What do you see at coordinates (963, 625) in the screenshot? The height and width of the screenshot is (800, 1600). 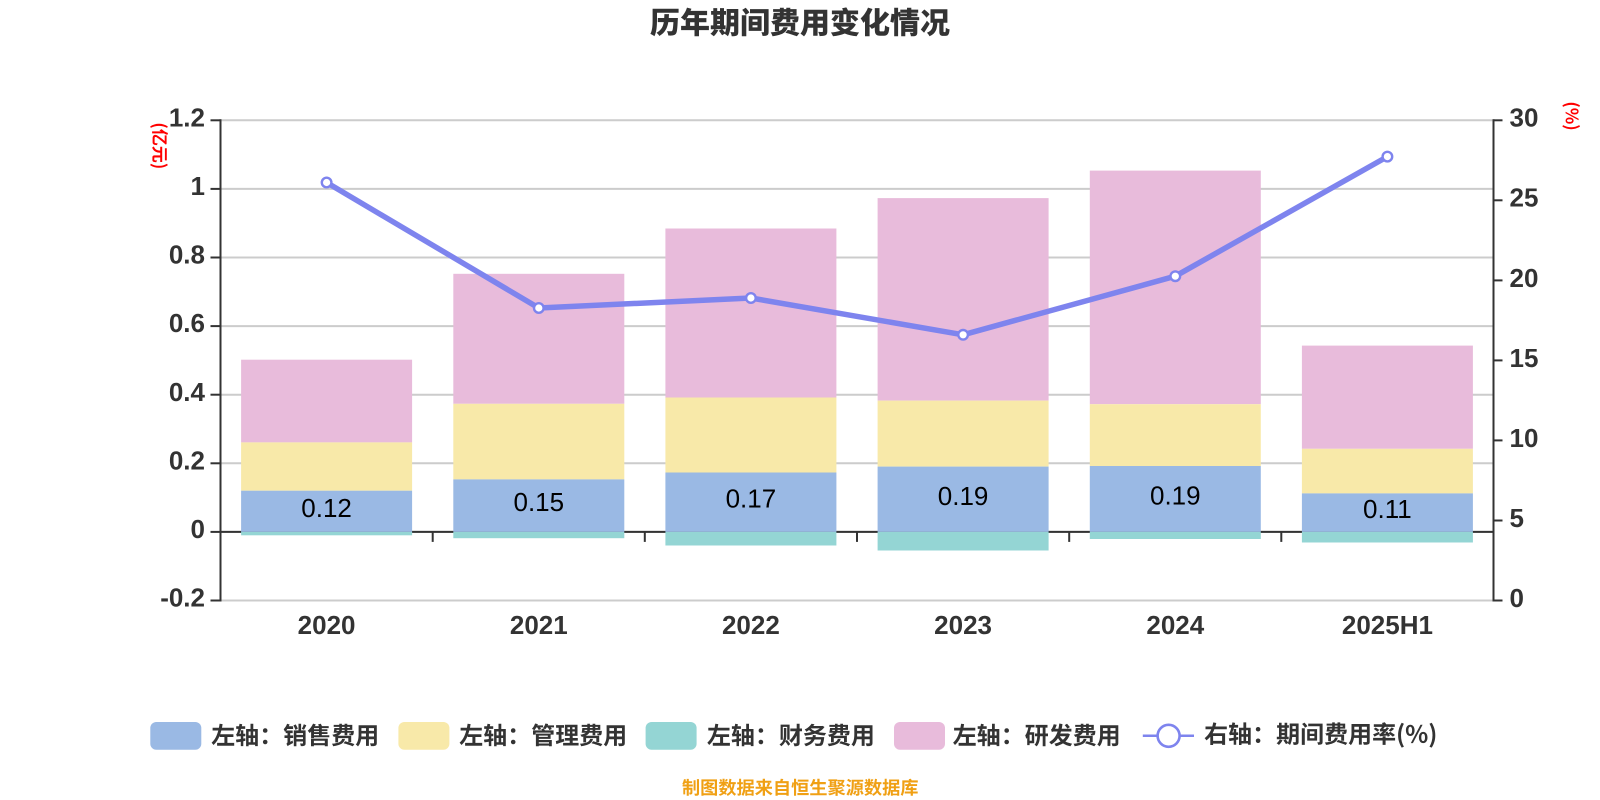 I see `svg-text: 2023` at bounding box center [963, 625].